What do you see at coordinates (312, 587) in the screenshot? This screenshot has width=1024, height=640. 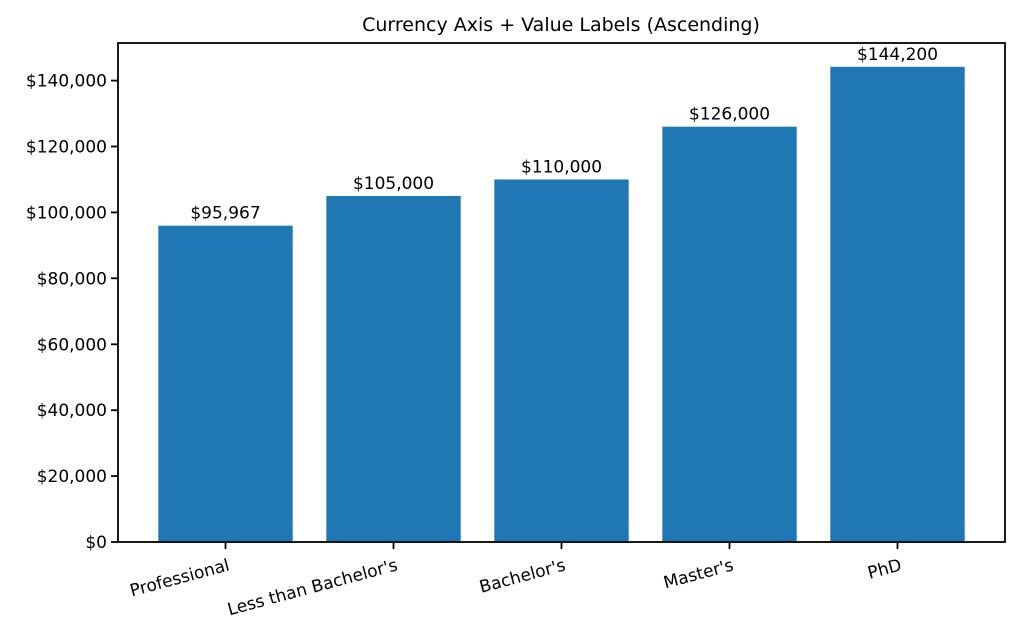 I see `x-tick-label: Less than Bachelor's` at bounding box center [312, 587].